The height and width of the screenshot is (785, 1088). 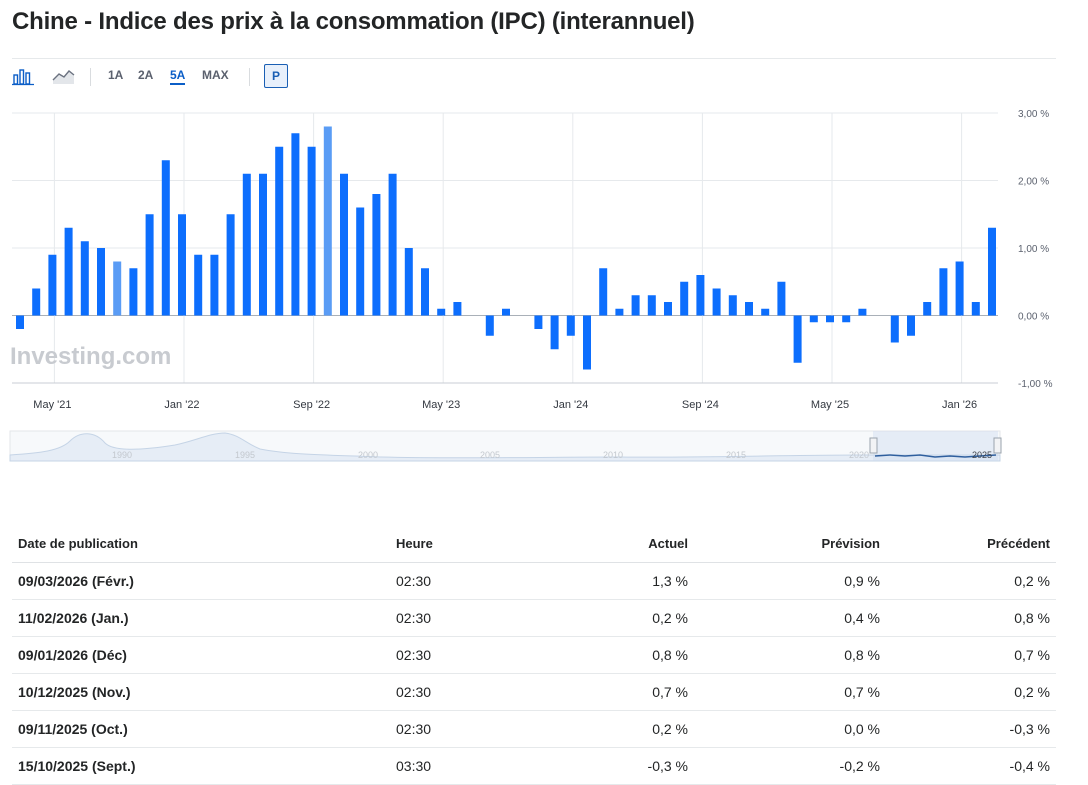 I want to click on col-header-time: Heure, so click(x=471, y=543).